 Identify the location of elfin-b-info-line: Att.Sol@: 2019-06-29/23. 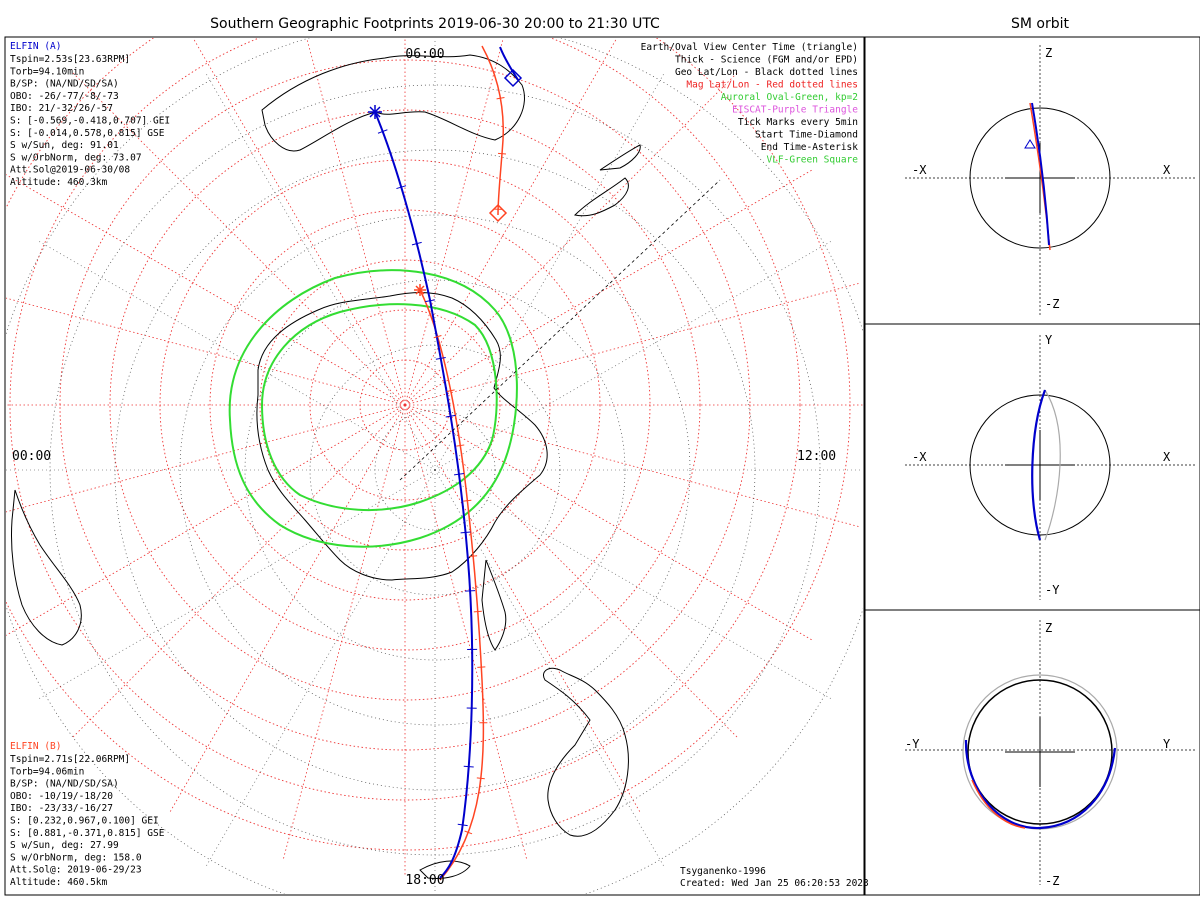
(76, 870).